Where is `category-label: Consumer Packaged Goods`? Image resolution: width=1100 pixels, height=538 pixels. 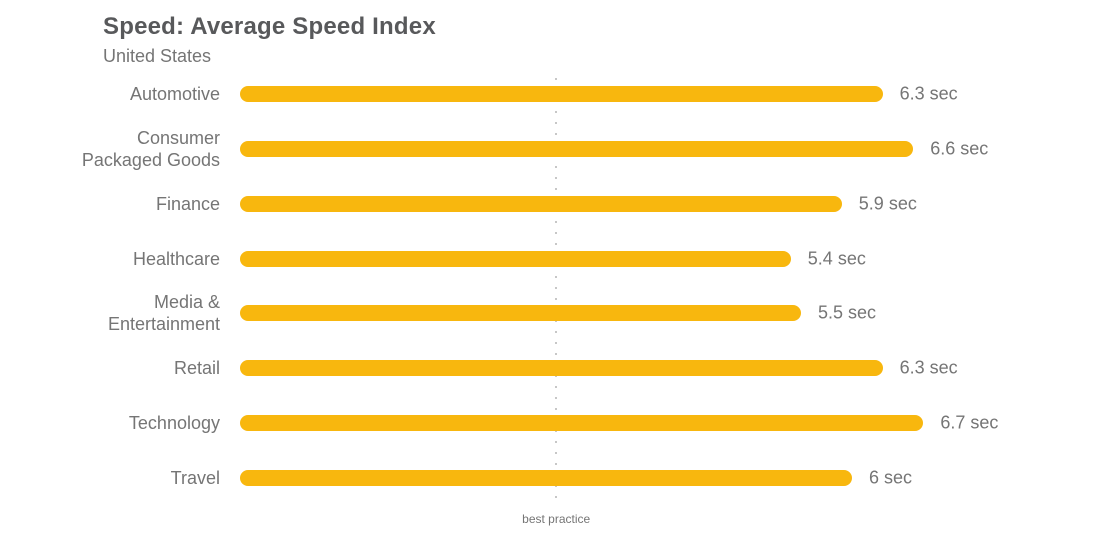 category-label: Consumer Packaged Goods is located at coordinates (150, 148).